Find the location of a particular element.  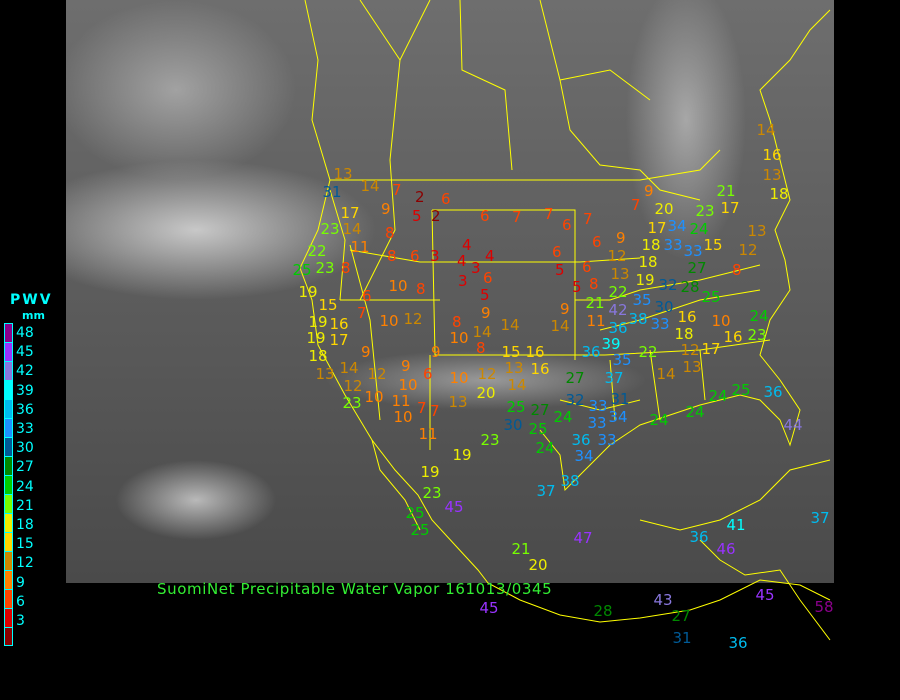

legend-label: 48 is located at coordinates (25, 333).